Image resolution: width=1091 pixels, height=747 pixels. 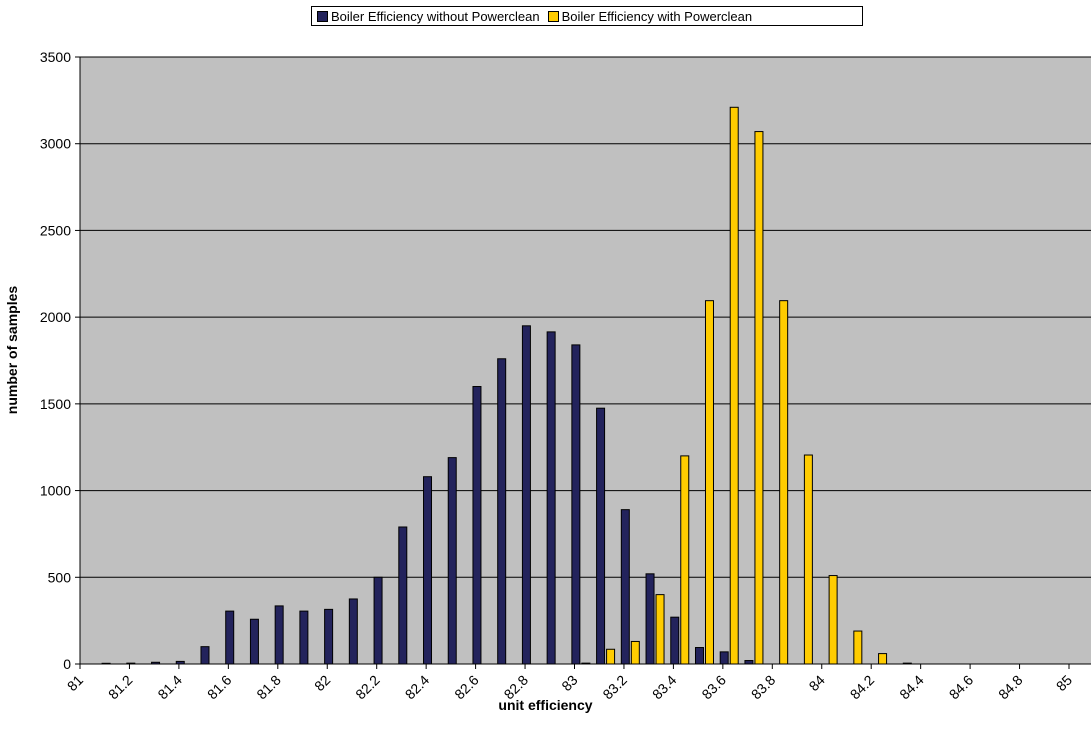 What do you see at coordinates (55, 57) in the screenshot?
I see `y-tick-label: 3500` at bounding box center [55, 57].